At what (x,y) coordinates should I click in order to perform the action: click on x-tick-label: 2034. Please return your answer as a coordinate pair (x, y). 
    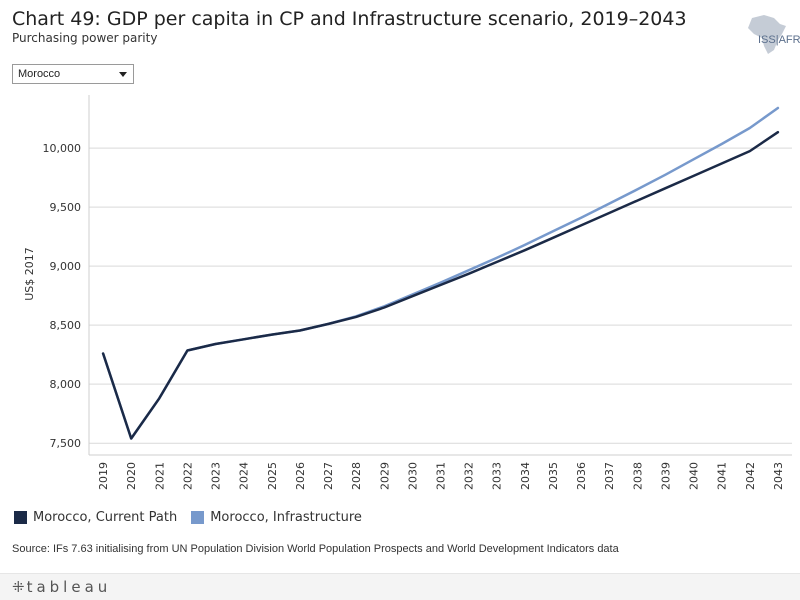
    Looking at the image, I should click on (525, 476).